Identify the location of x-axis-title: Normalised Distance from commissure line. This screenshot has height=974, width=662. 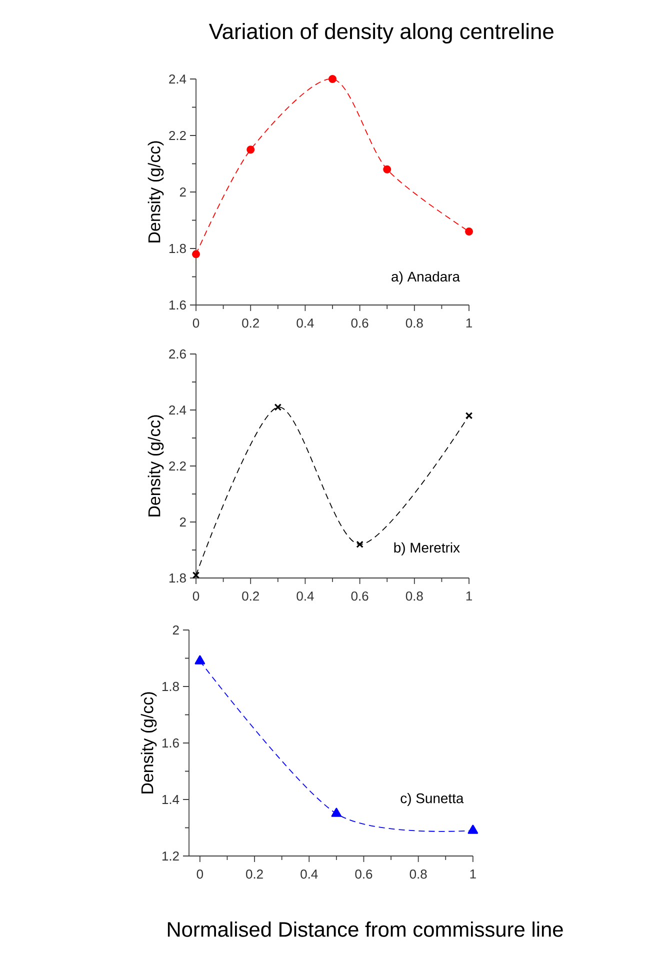
(365, 929).